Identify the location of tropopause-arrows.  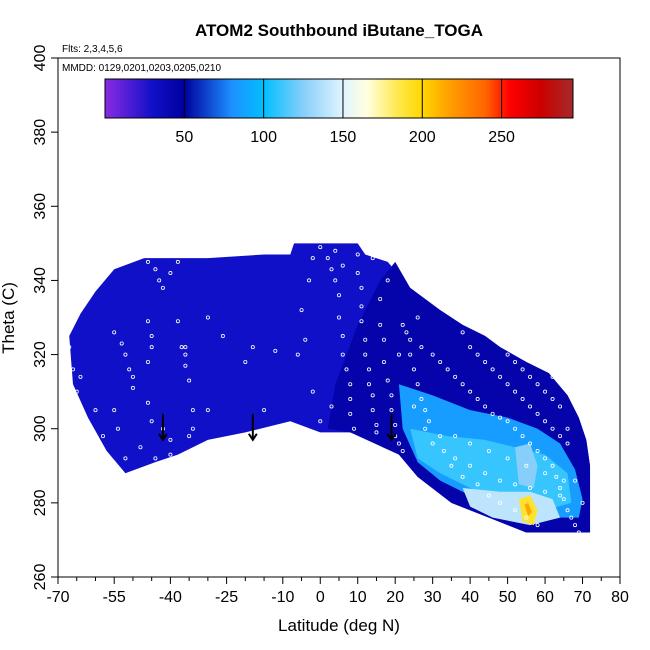
(277, 427).